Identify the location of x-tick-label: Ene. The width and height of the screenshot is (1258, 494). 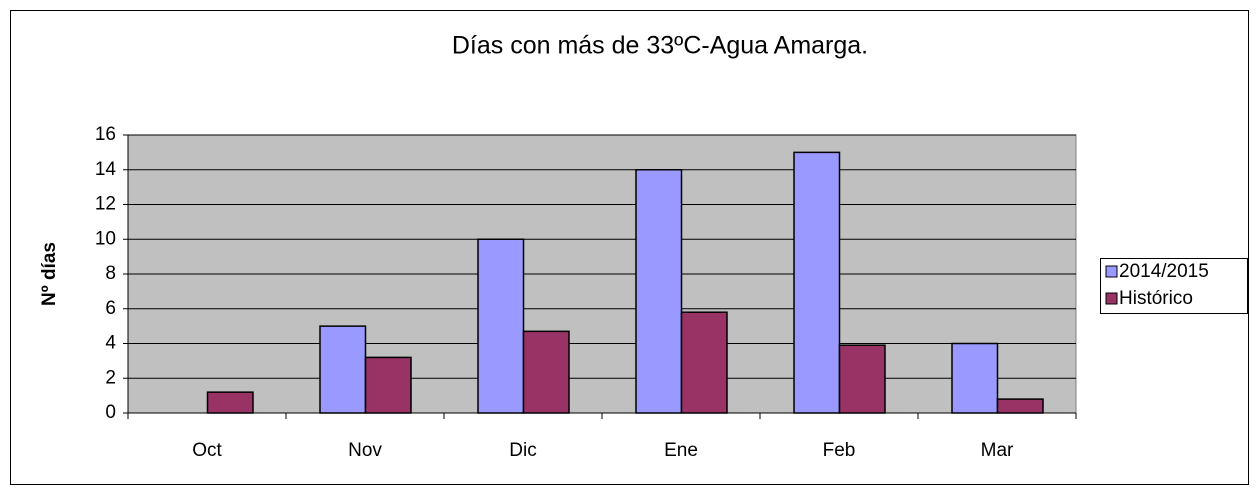
(681, 450).